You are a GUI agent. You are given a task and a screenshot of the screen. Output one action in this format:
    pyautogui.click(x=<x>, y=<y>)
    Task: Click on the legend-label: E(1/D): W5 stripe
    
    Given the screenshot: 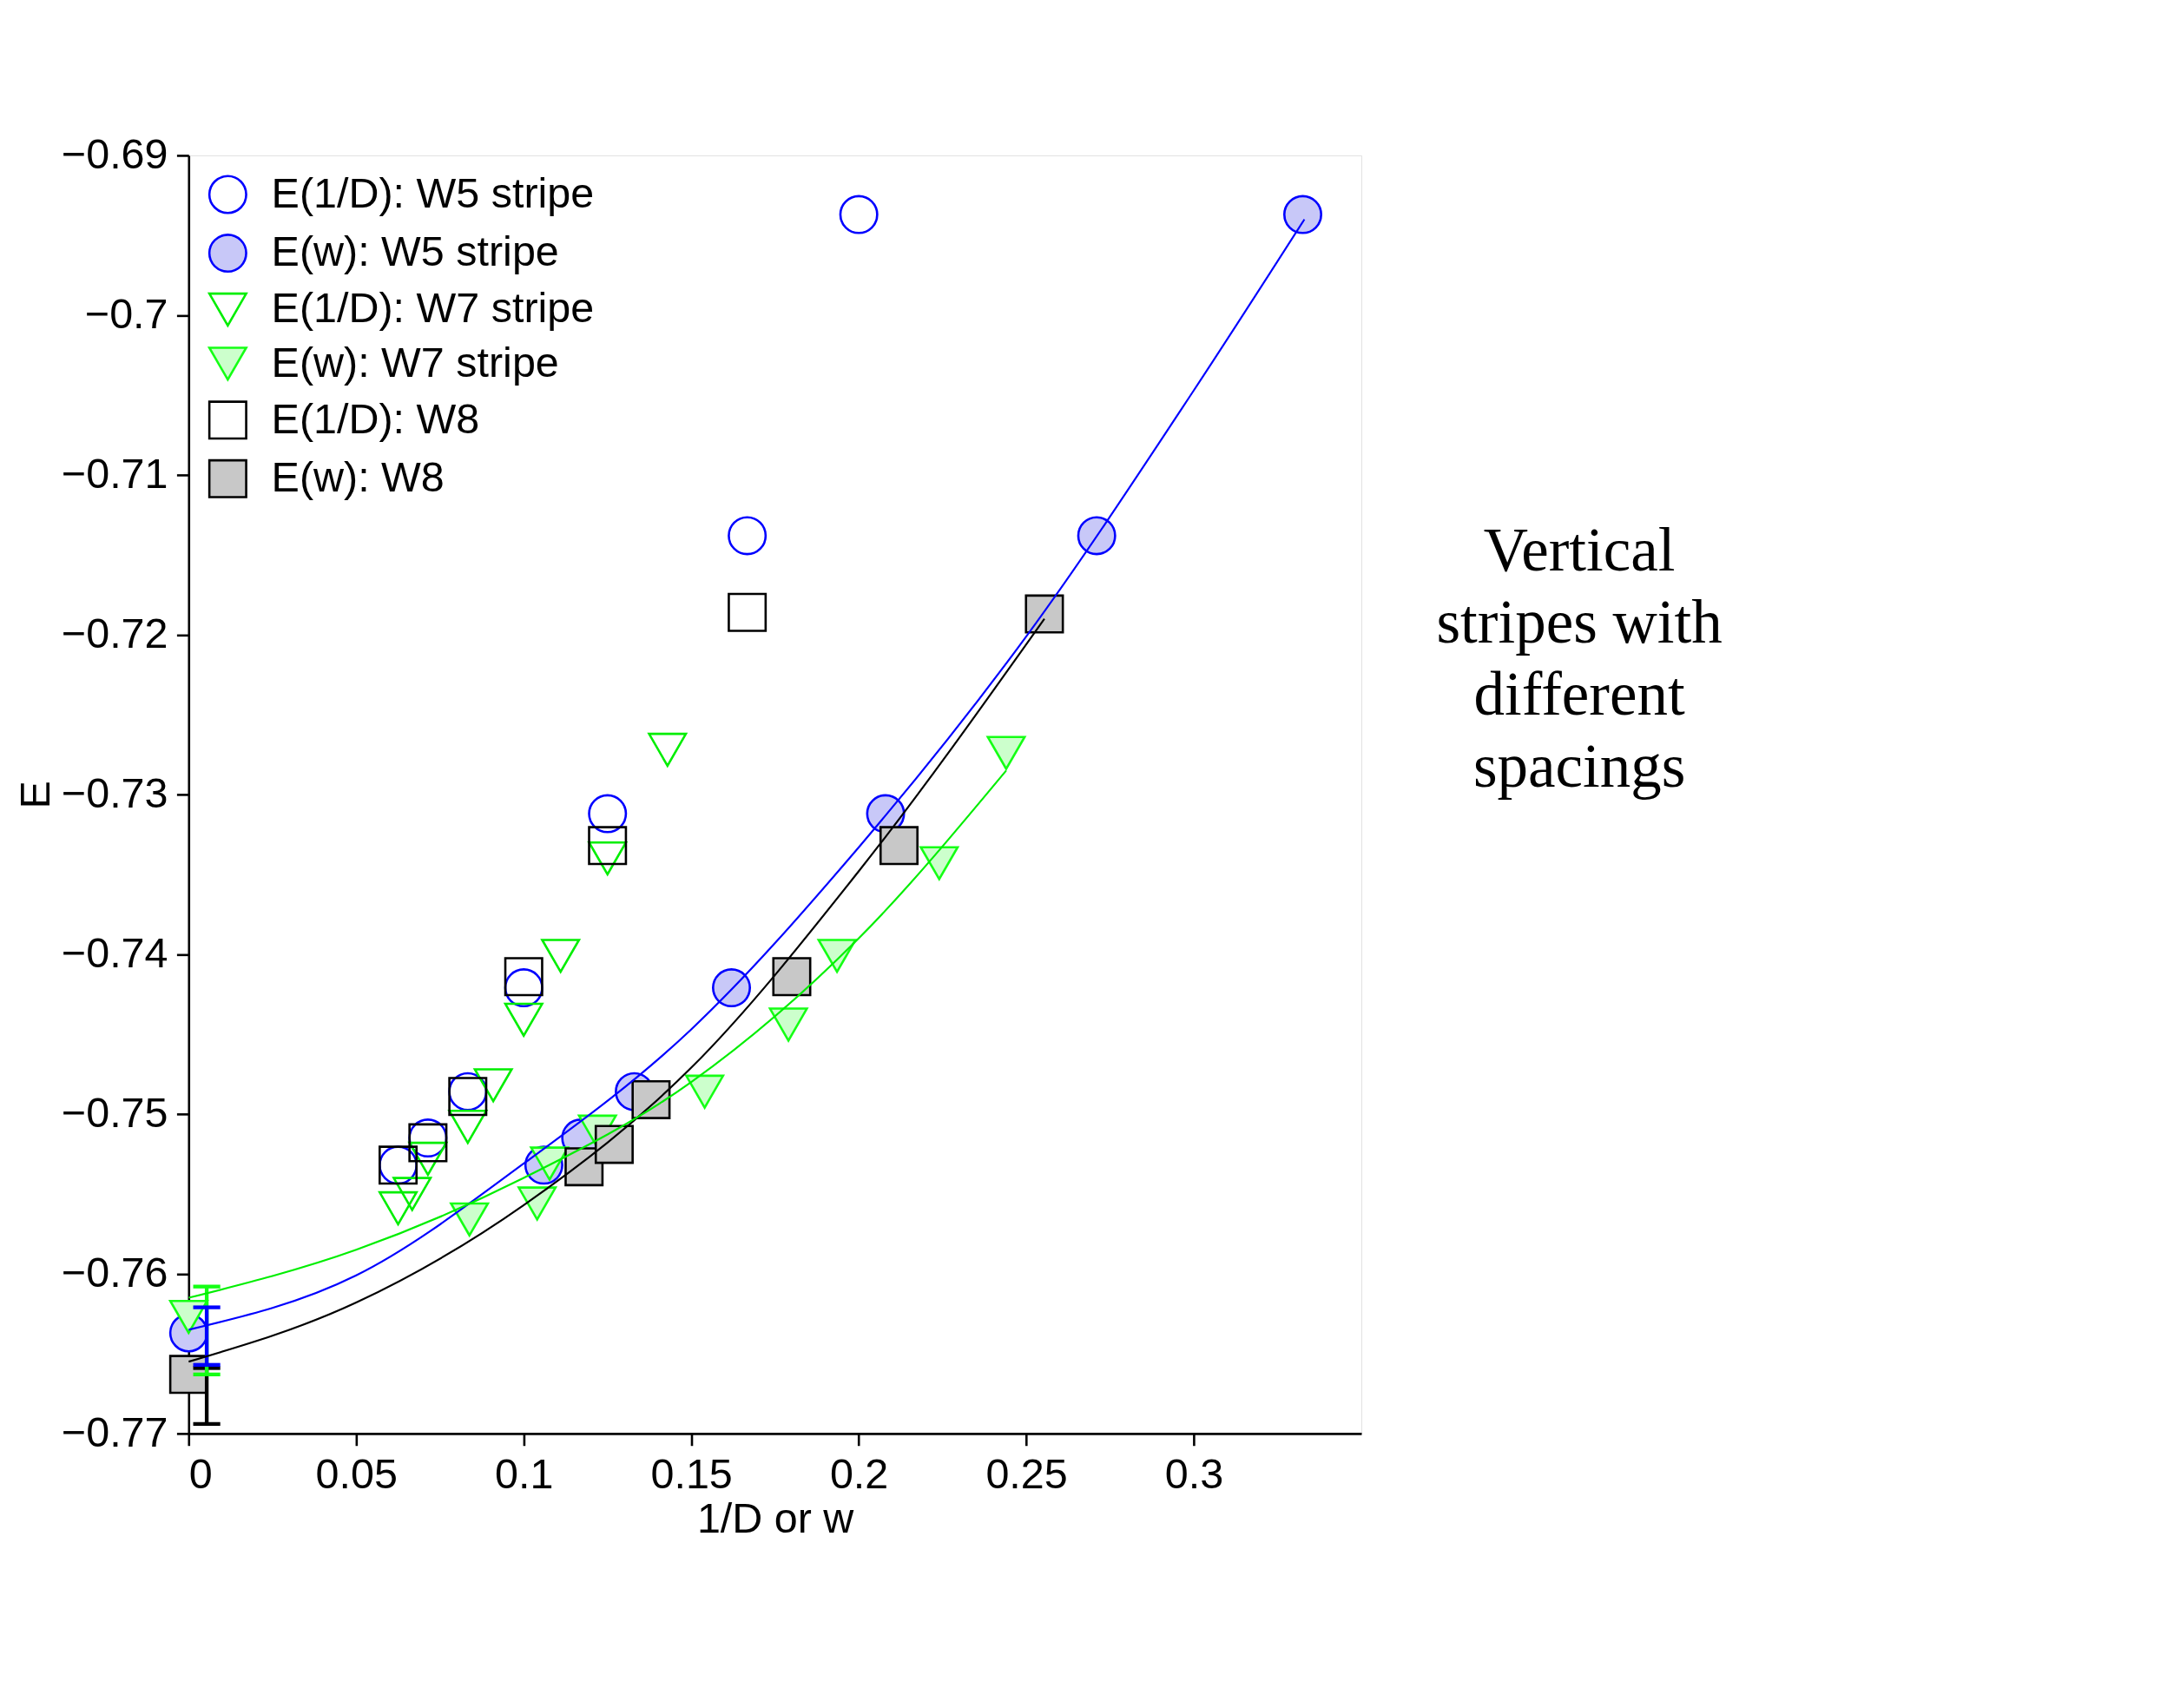 What is the action you would take?
    pyautogui.click(x=433, y=192)
    